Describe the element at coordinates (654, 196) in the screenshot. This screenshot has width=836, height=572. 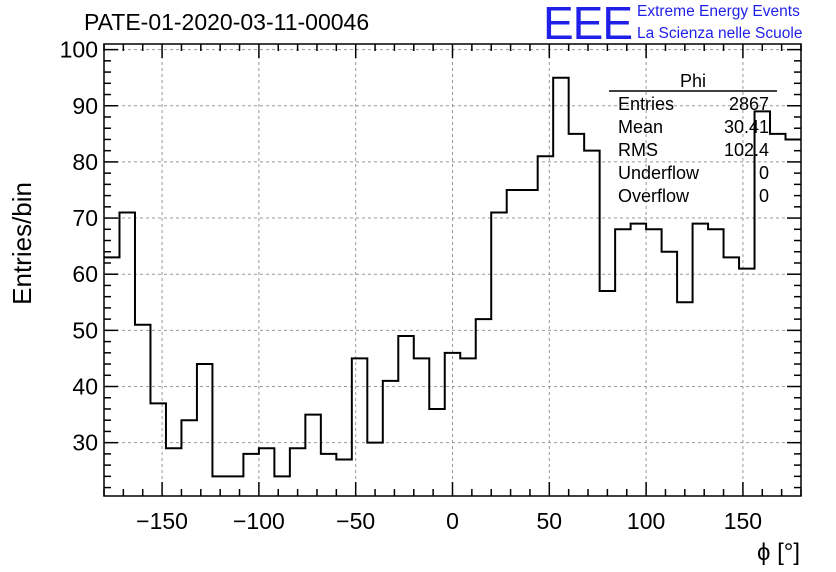
I see `stats-row-label: Overflow` at that location.